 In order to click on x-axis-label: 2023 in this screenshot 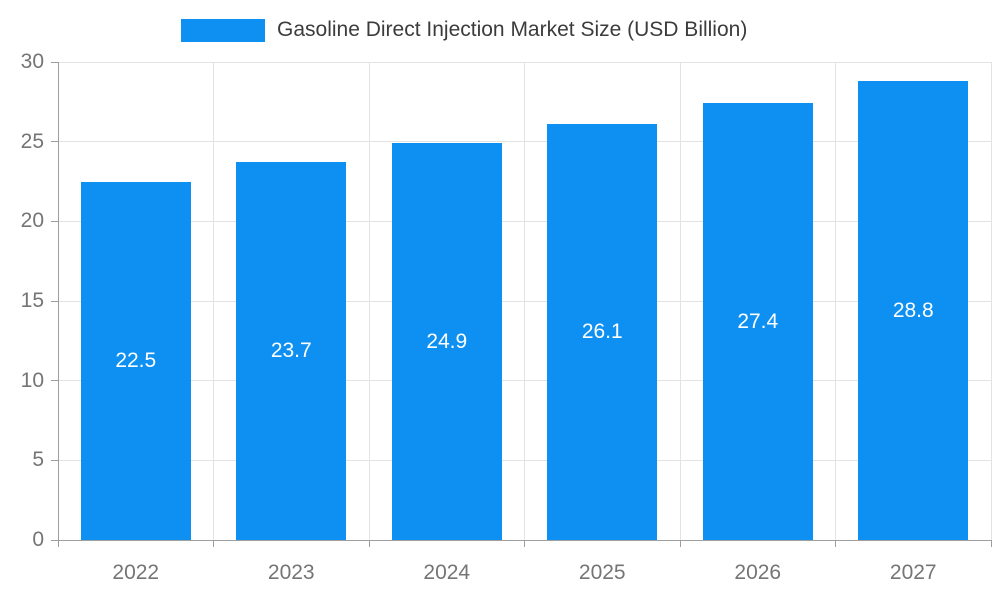, I will do `click(291, 572)`.